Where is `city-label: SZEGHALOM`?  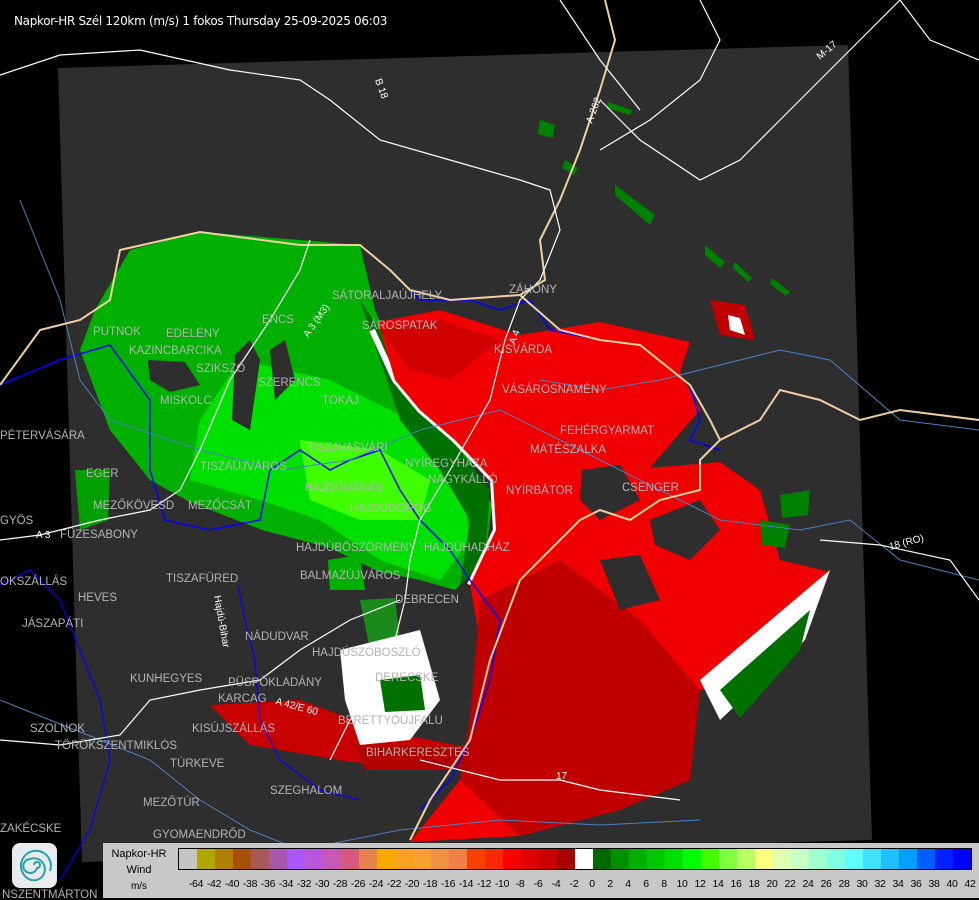
city-label: SZEGHALOM is located at coordinates (306, 791).